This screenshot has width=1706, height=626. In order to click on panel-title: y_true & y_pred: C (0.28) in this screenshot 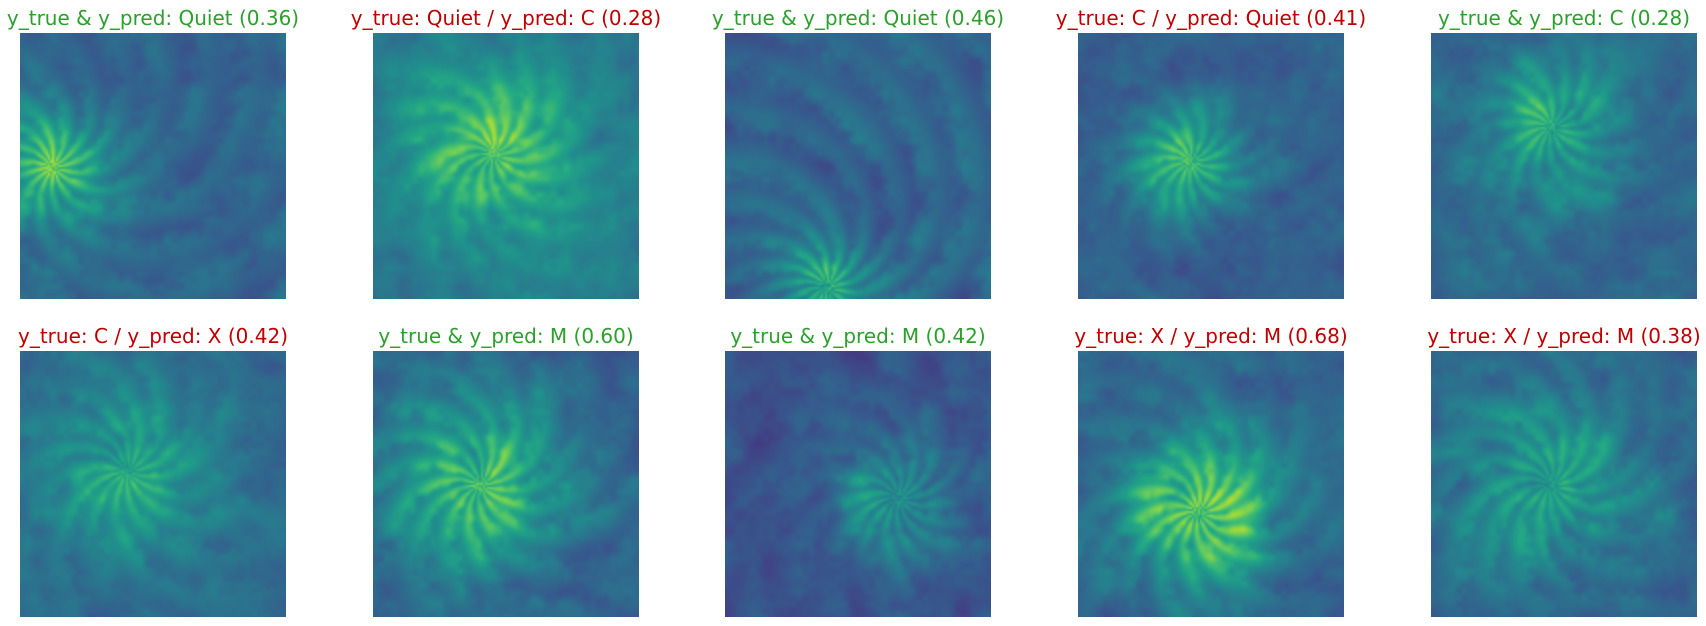, I will do `click(1564, 18)`.